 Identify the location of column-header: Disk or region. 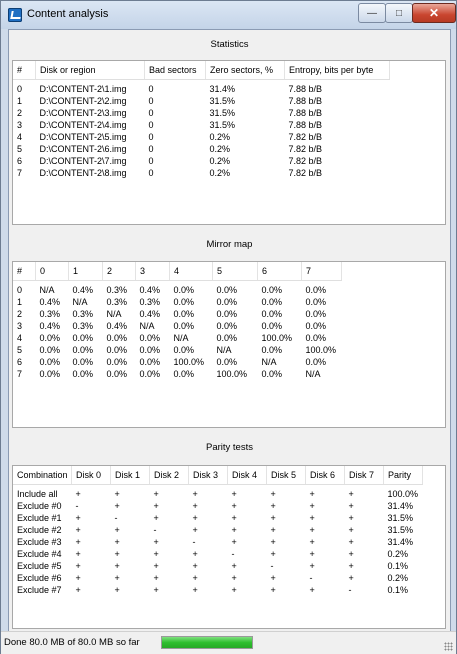
(90, 70).